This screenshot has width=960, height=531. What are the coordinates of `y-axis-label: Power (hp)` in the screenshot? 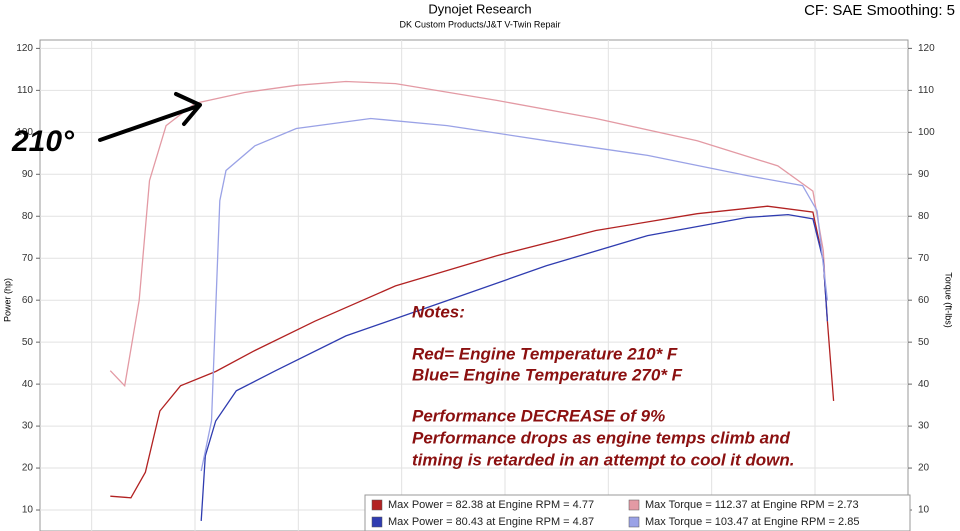 It's located at (7, 300).